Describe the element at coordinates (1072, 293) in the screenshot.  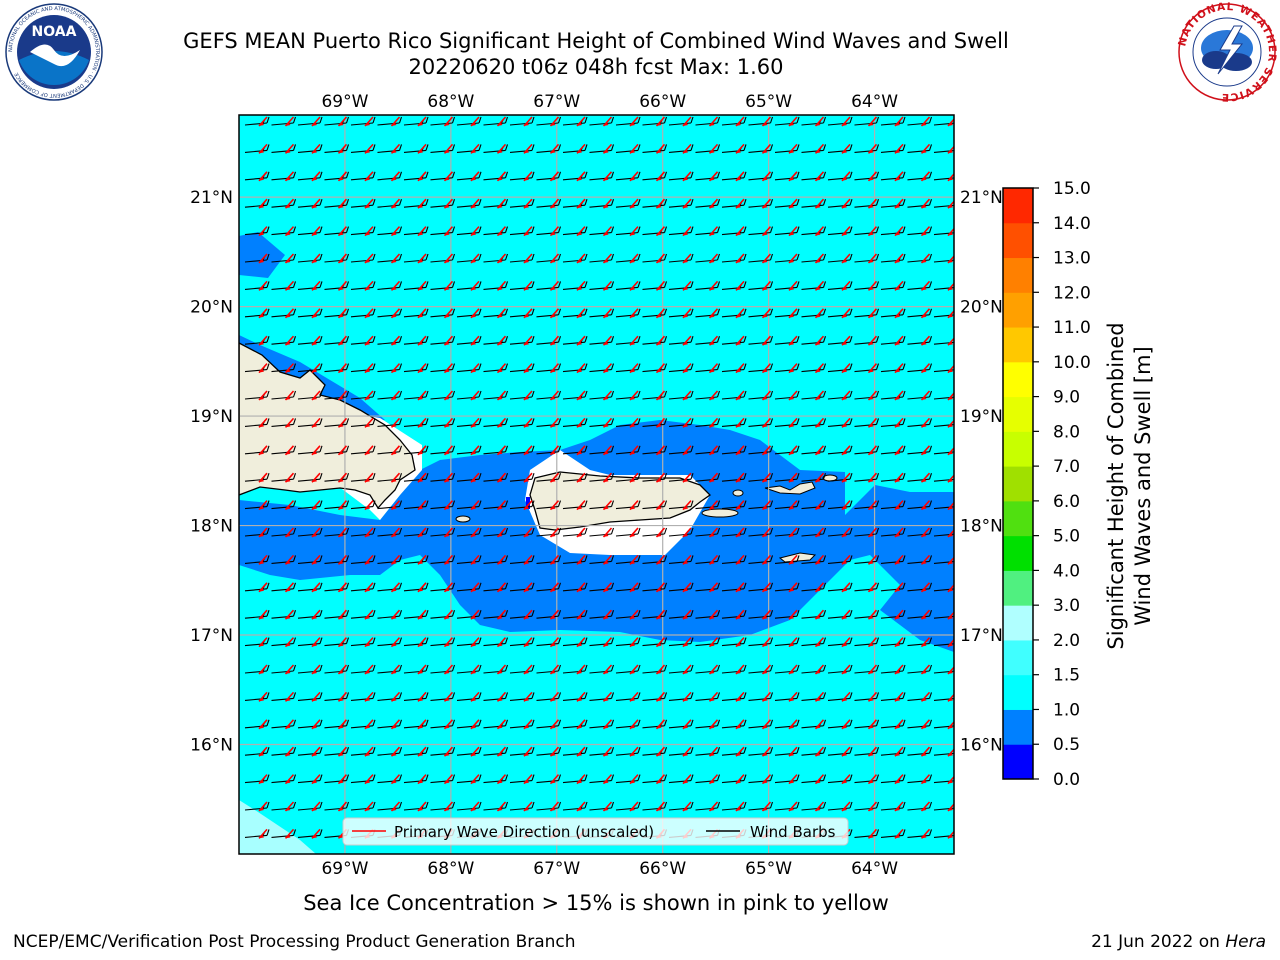
I see `colorbar-tick-14: 12.0` at that location.